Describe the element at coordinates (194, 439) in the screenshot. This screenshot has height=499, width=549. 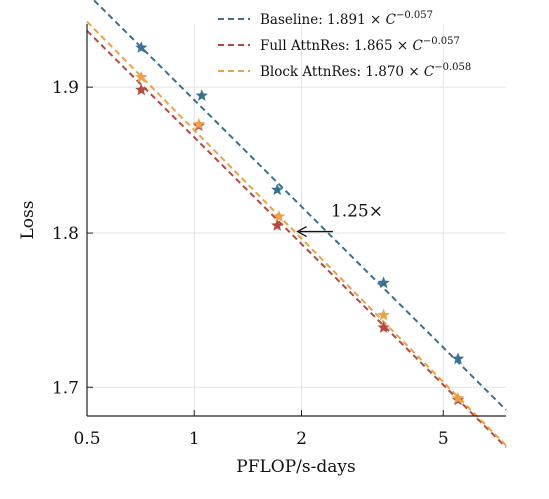
I see `x-tick-label: 1` at that location.